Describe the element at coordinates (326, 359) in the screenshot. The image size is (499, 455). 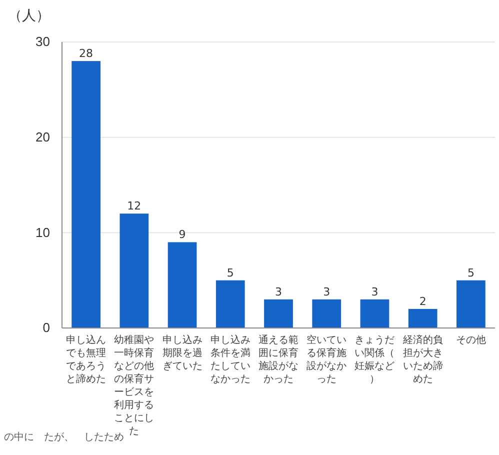
I see `x-tick-label: 空いている保育施設がなかった` at that location.